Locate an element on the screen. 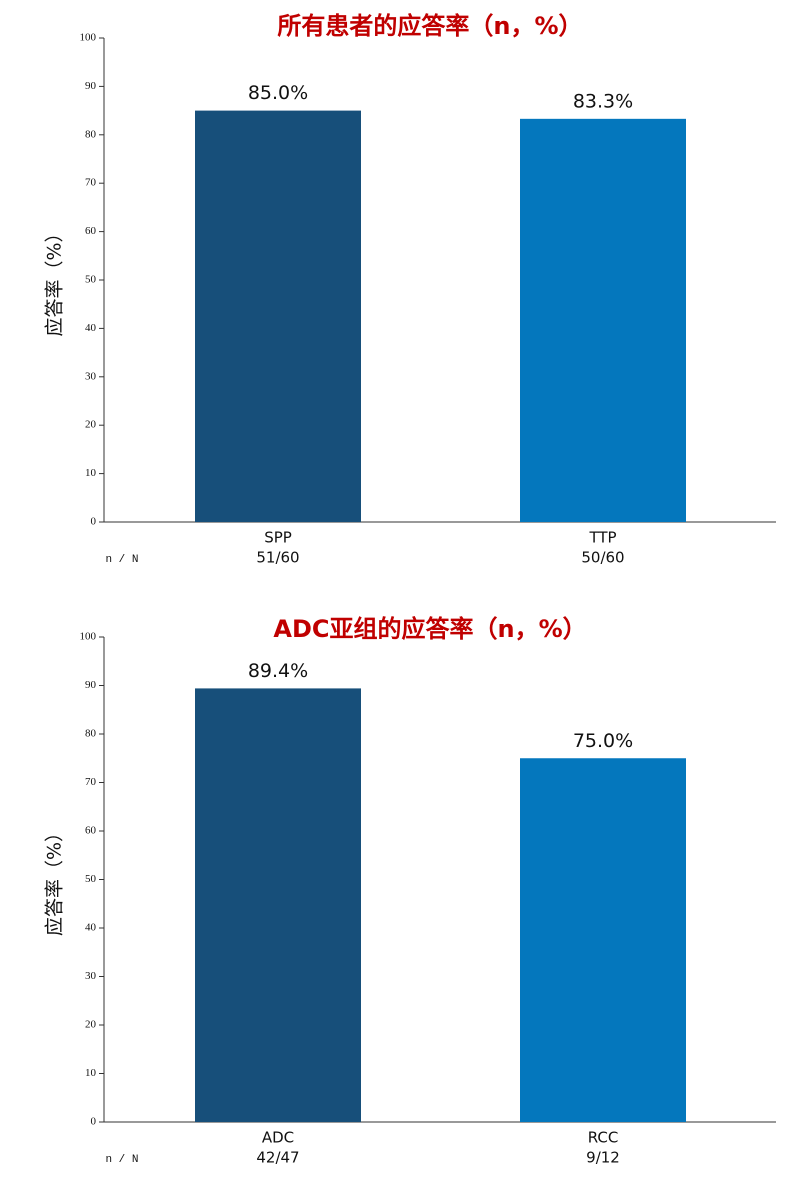 The height and width of the screenshot is (1182, 807). count: 50/60 is located at coordinates (602, 558).